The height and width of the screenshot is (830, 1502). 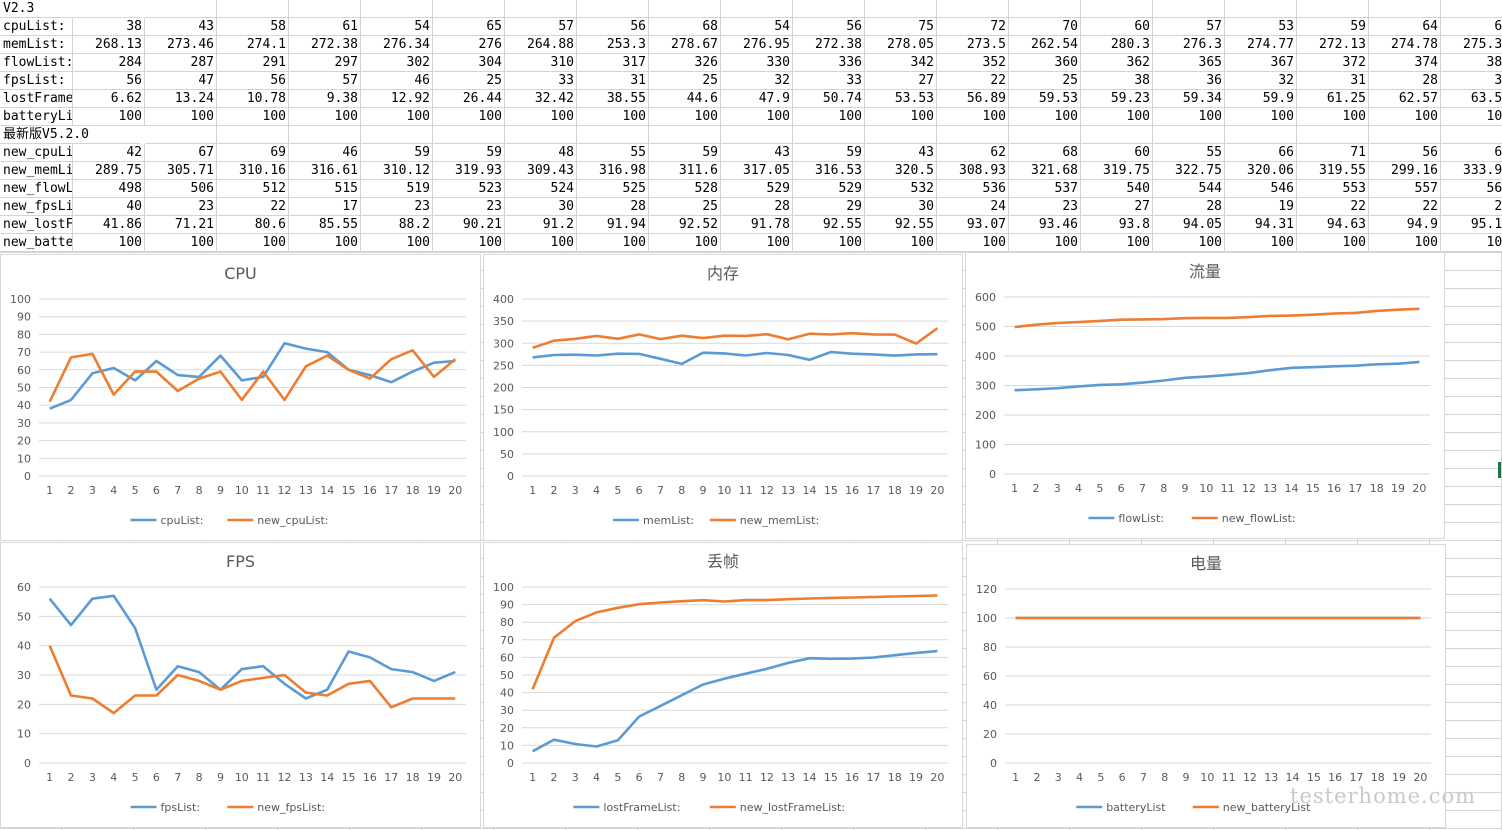 What do you see at coordinates (1045, 27) in the screenshot?
I see `data-cell: 70` at bounding box center [1045, 27].